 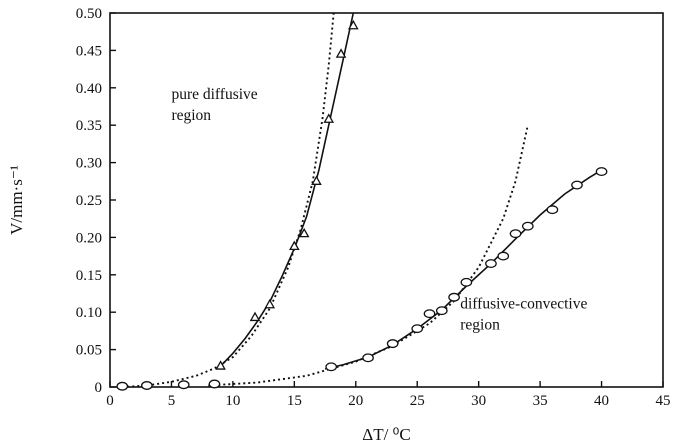 What do you see at coordinates (110, 401) in the screenshot?
I see `x-tick-label: 0` at bounding box center [110, 401].